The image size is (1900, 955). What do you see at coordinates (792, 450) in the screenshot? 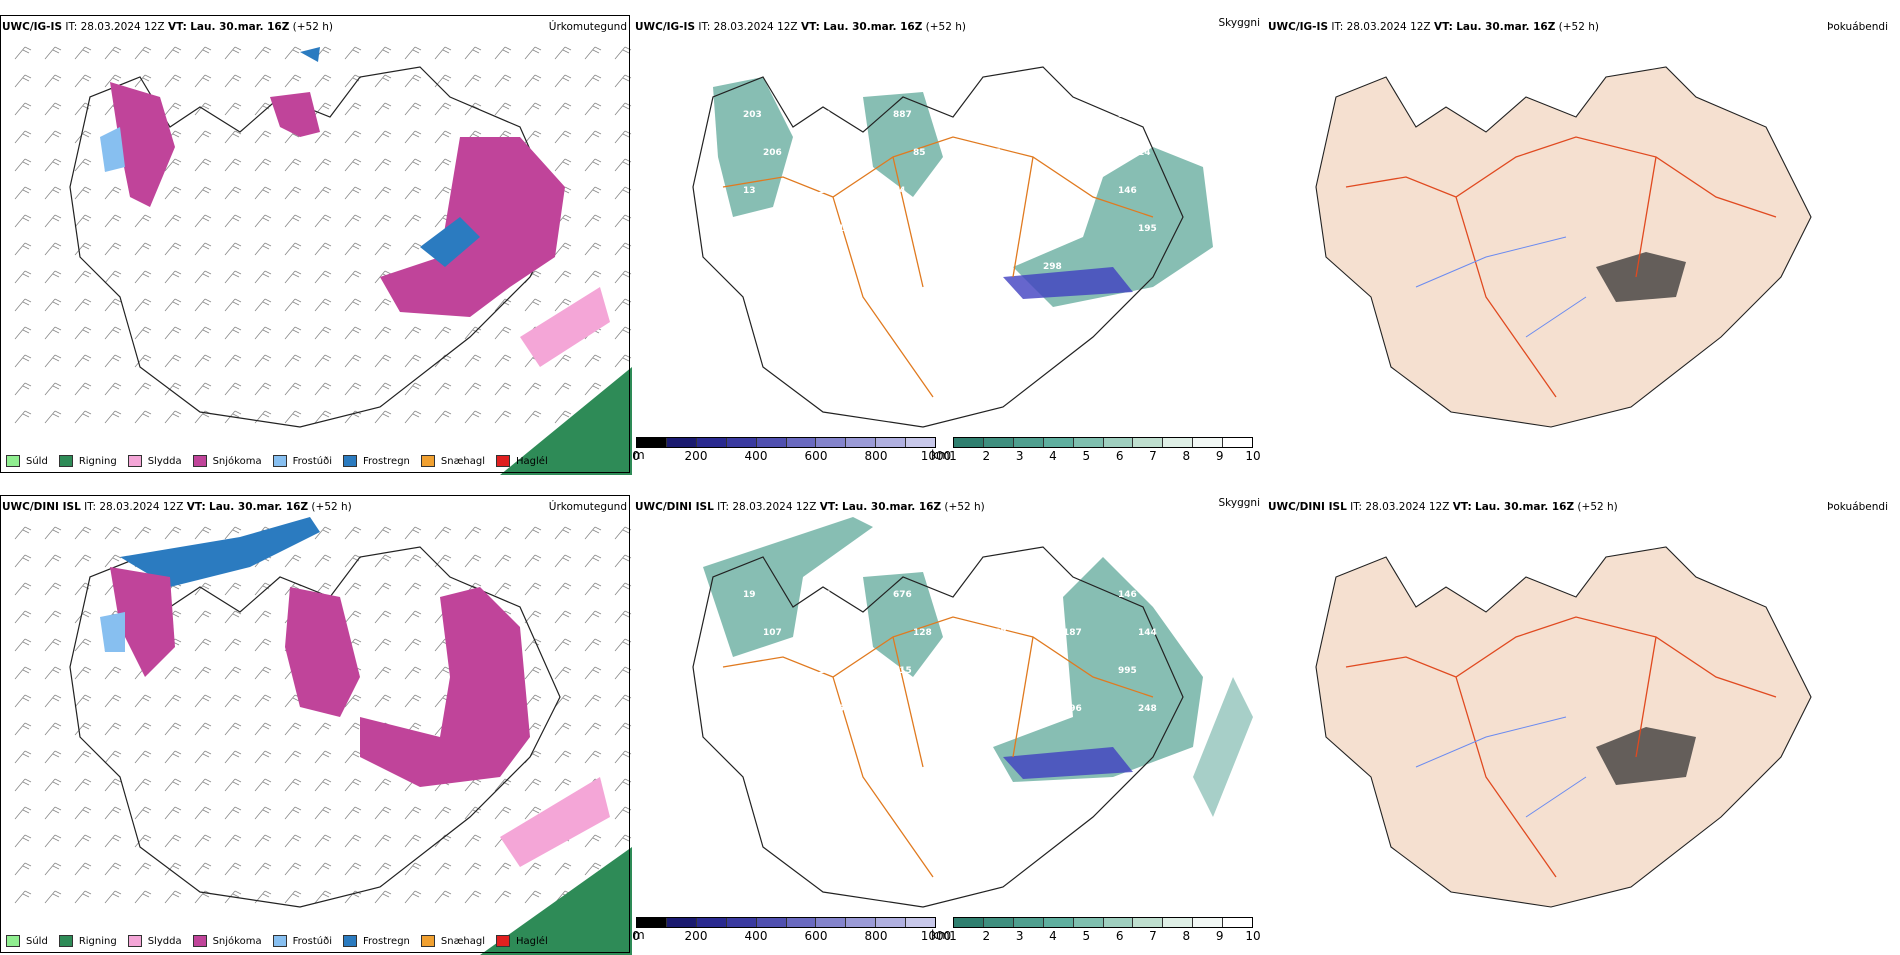
I see `ceiling-colorbar: 0 200 400 600 800 1000 m` at bounding box center [792, 450].